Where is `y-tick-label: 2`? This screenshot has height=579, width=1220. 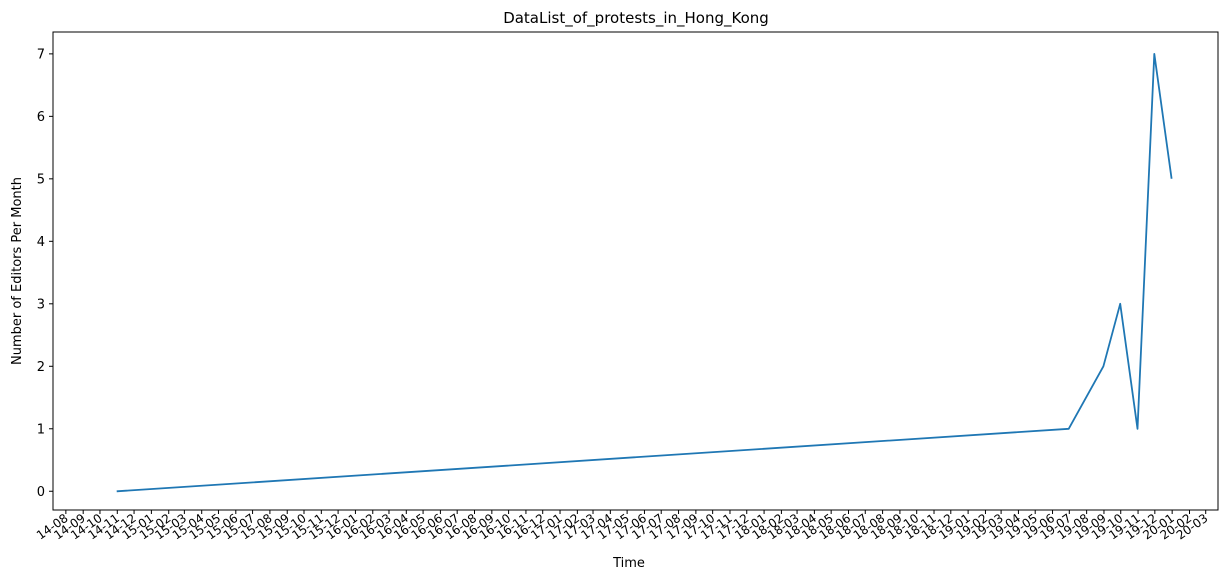
y-tick-label: 2 is located at coordinates (41, 367).